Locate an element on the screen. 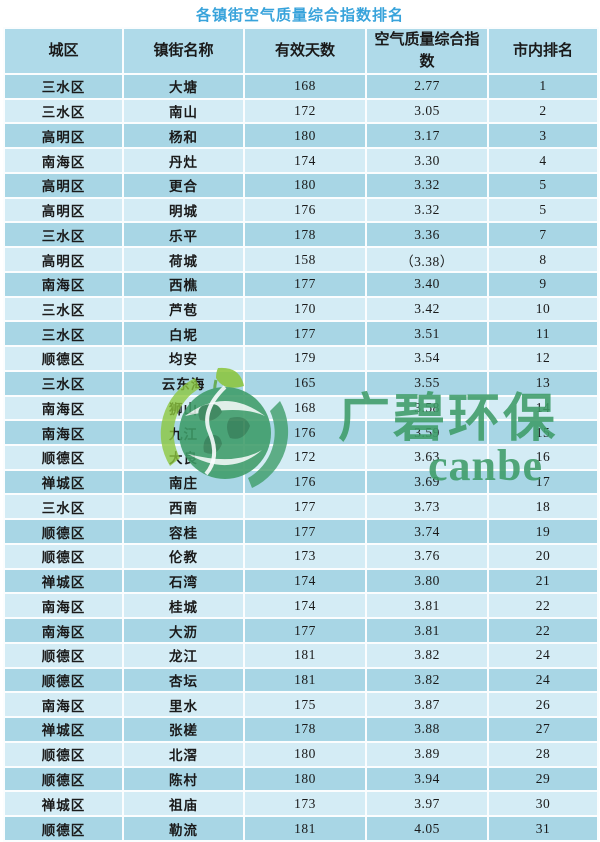 The image size is (600, 842). cell-town-name: 均安 is located at coordinates (183, 358).